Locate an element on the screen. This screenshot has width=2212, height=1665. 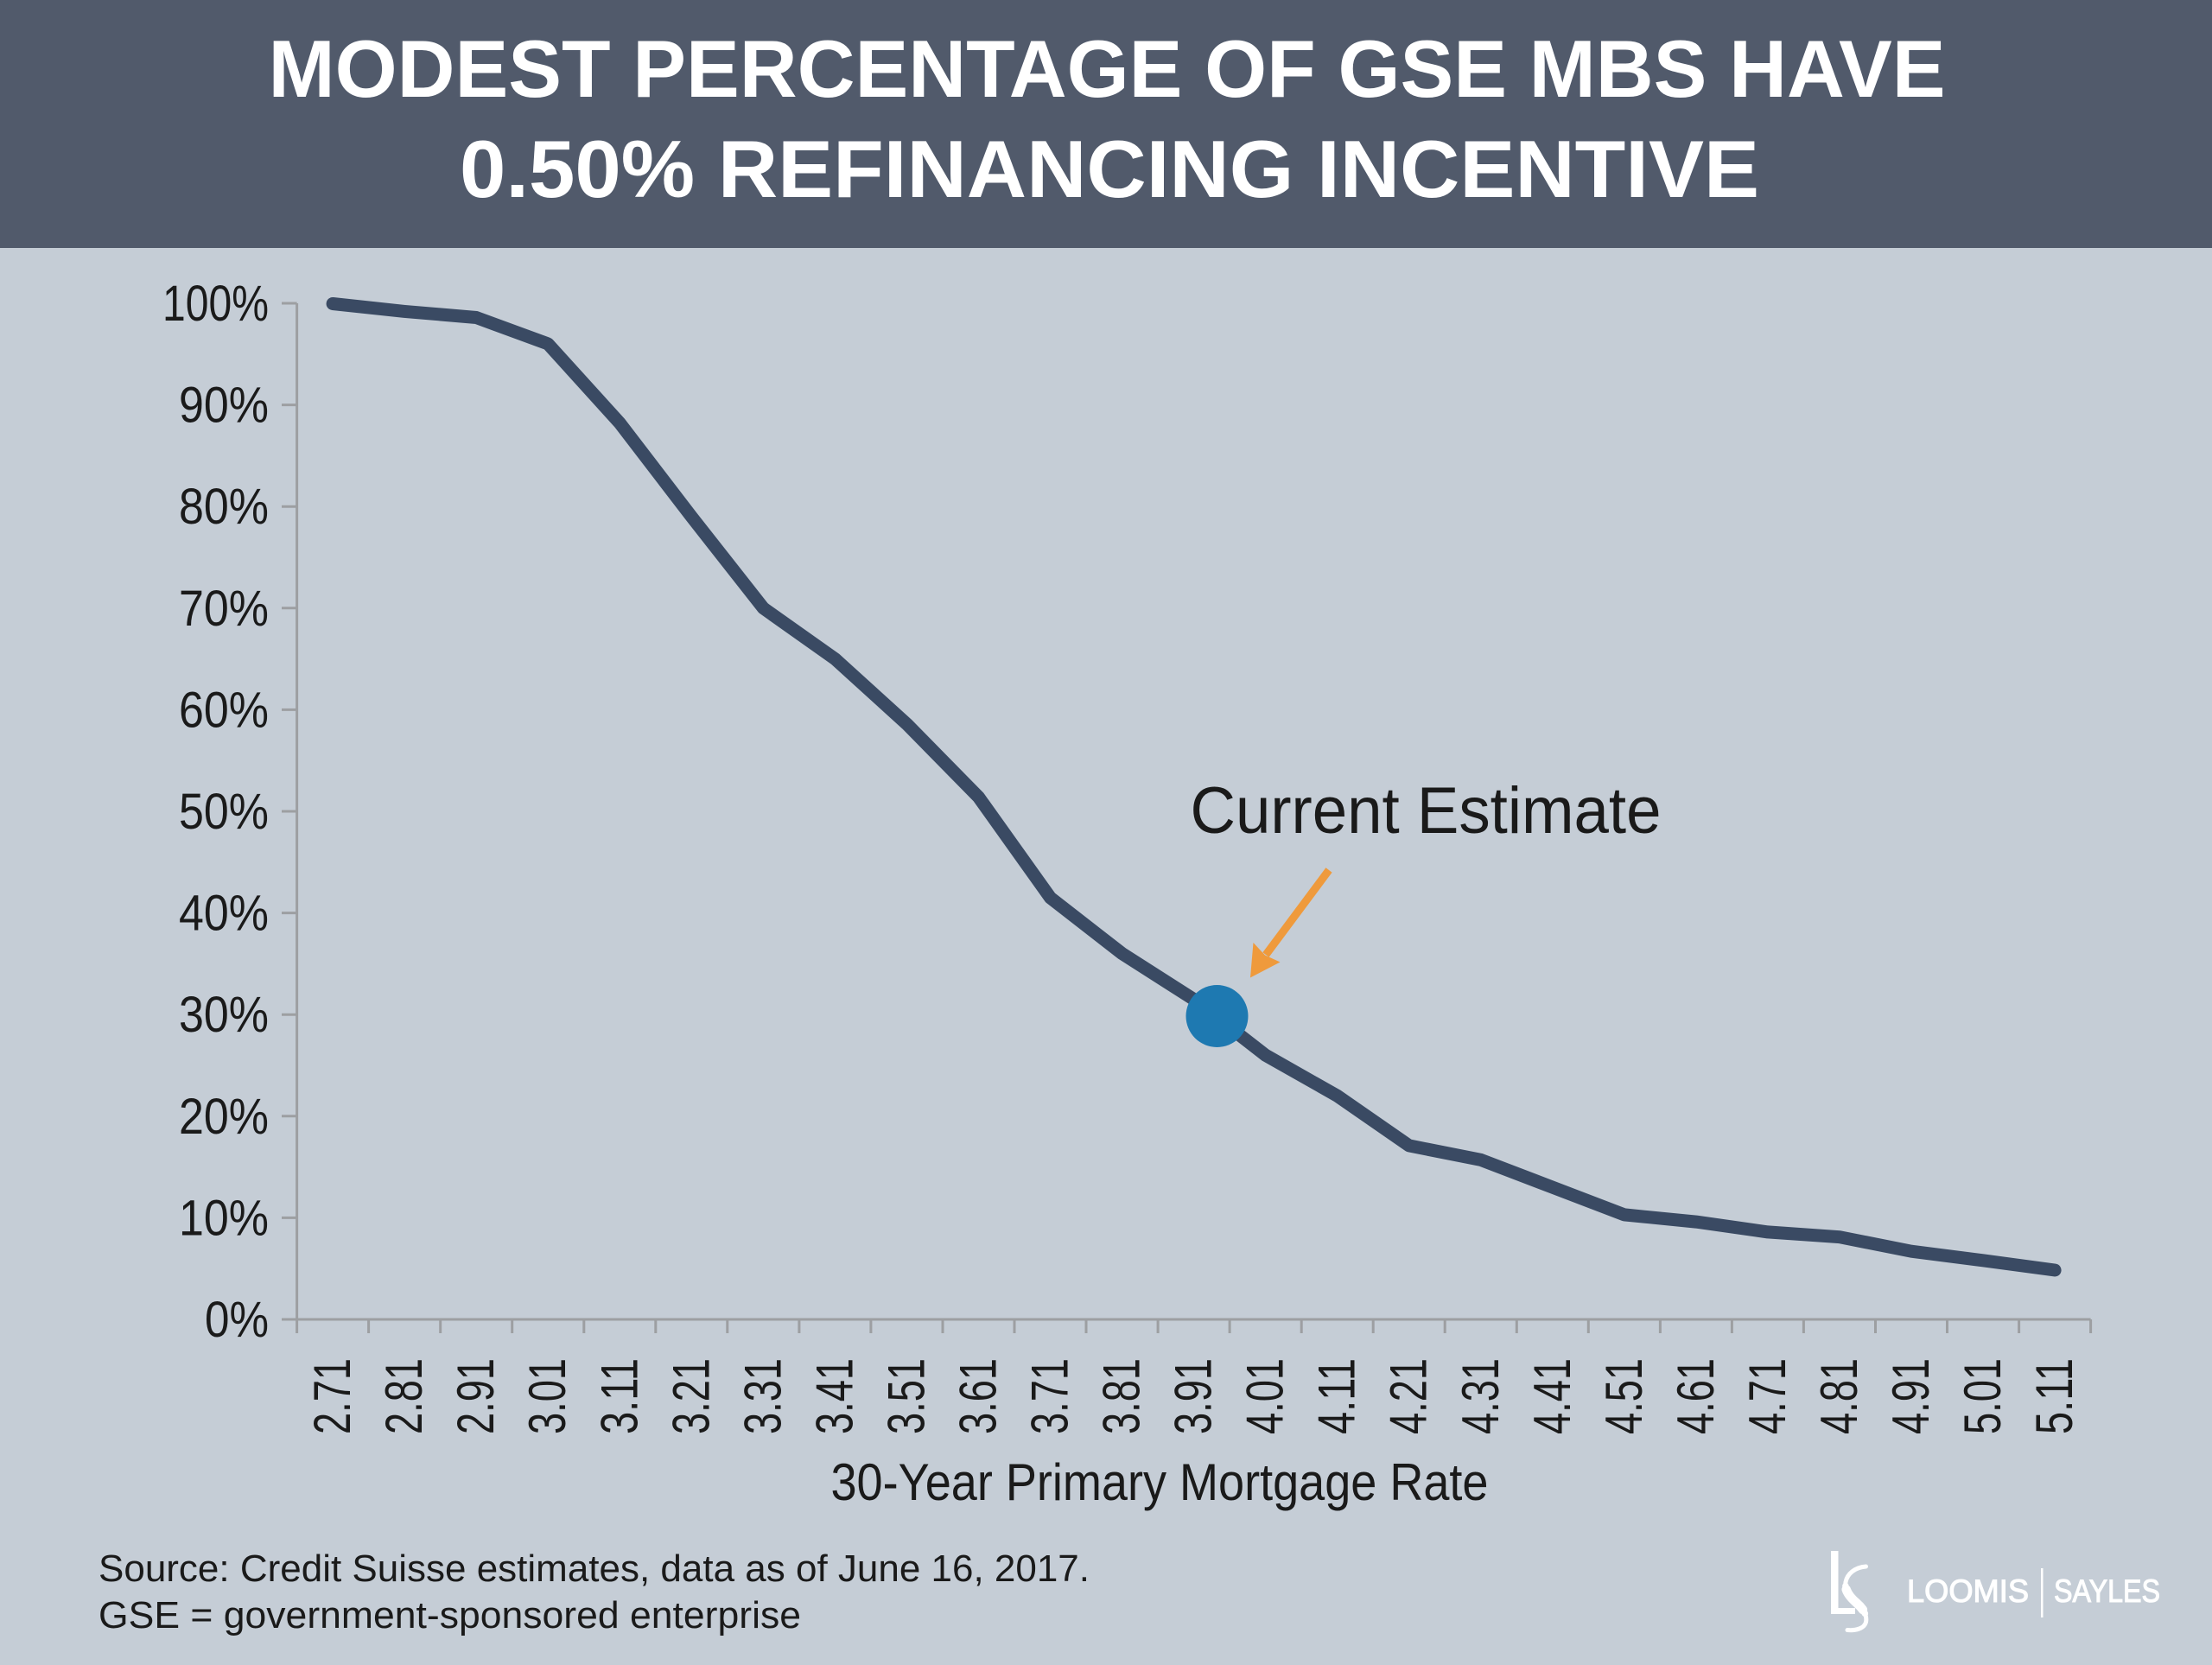
svg-text: 2.71 is located at coordinates (332, 1396).